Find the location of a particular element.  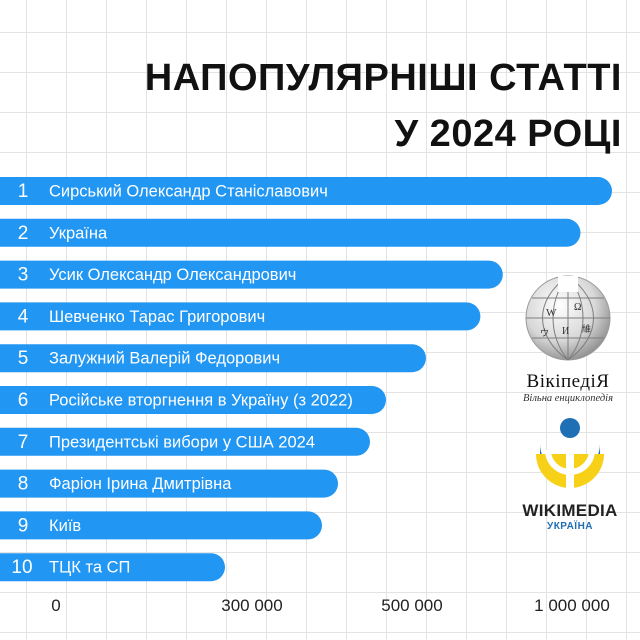

wikimedia-ukraine-logo: WIKIMEDIA УКРАЇНА is located at coordinates (570, 473).